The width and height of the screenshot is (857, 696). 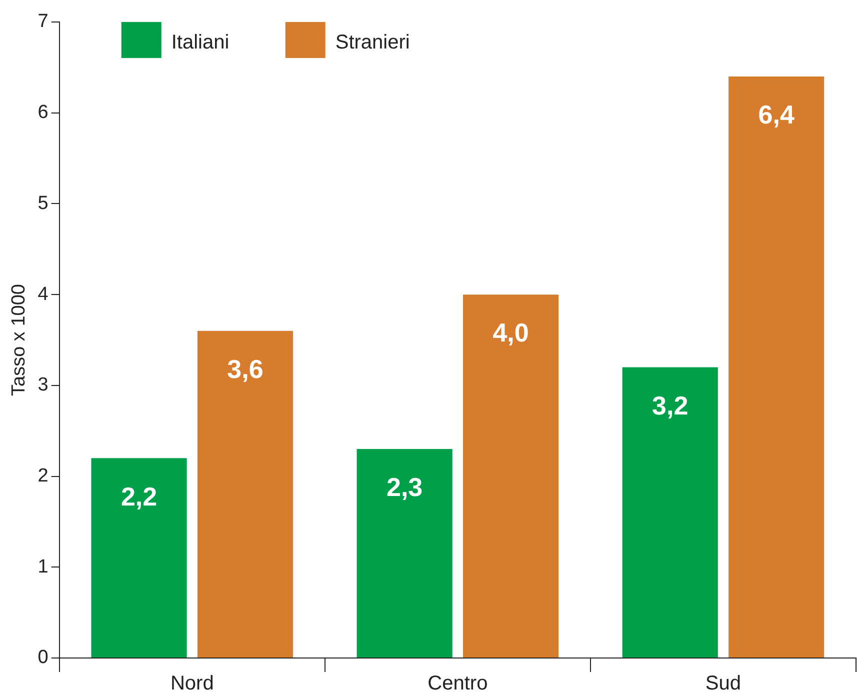 I want to click on y-axis-title: Tasso x 1000, so click(x=19, y=340).